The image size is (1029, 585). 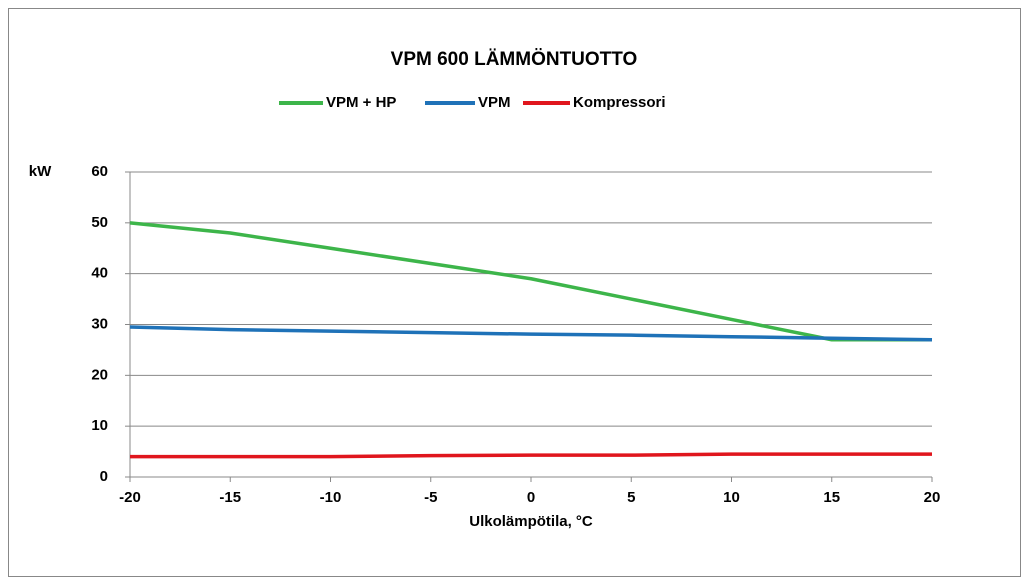 I want to click on x-tick-label: 20, so click(x=932, y=497).